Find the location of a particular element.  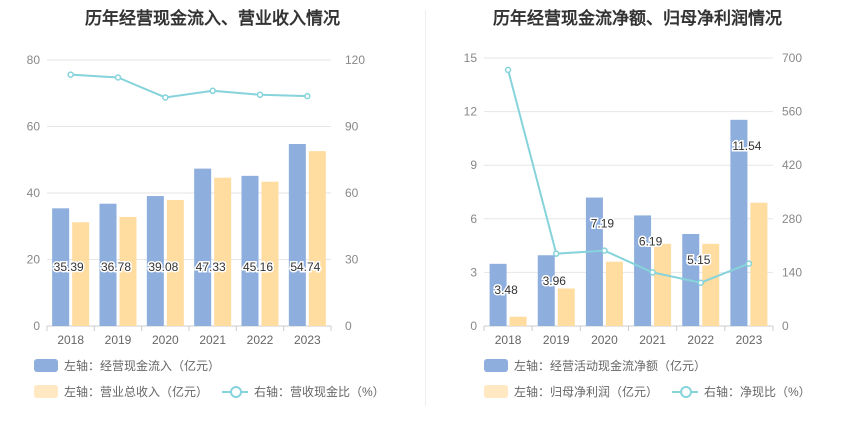

right-axis-tick-label: 90 is located at coordinates (352, 127).